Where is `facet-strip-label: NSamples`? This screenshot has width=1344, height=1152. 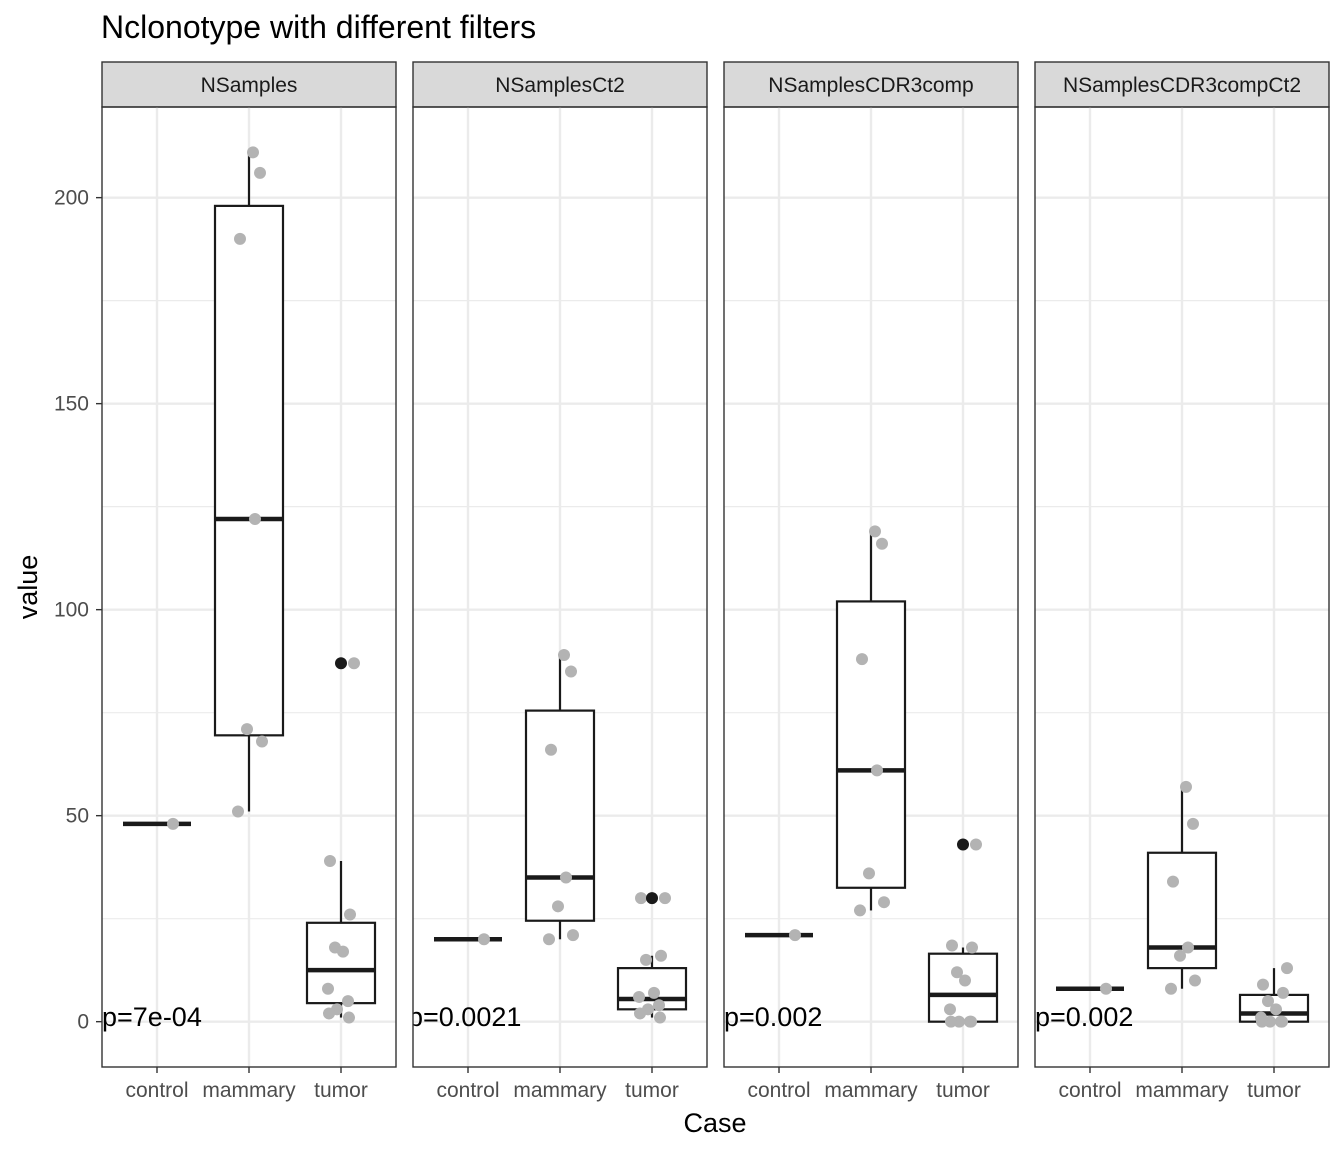
facet-strip-label: NSamples is located at coordinates (249, 85).